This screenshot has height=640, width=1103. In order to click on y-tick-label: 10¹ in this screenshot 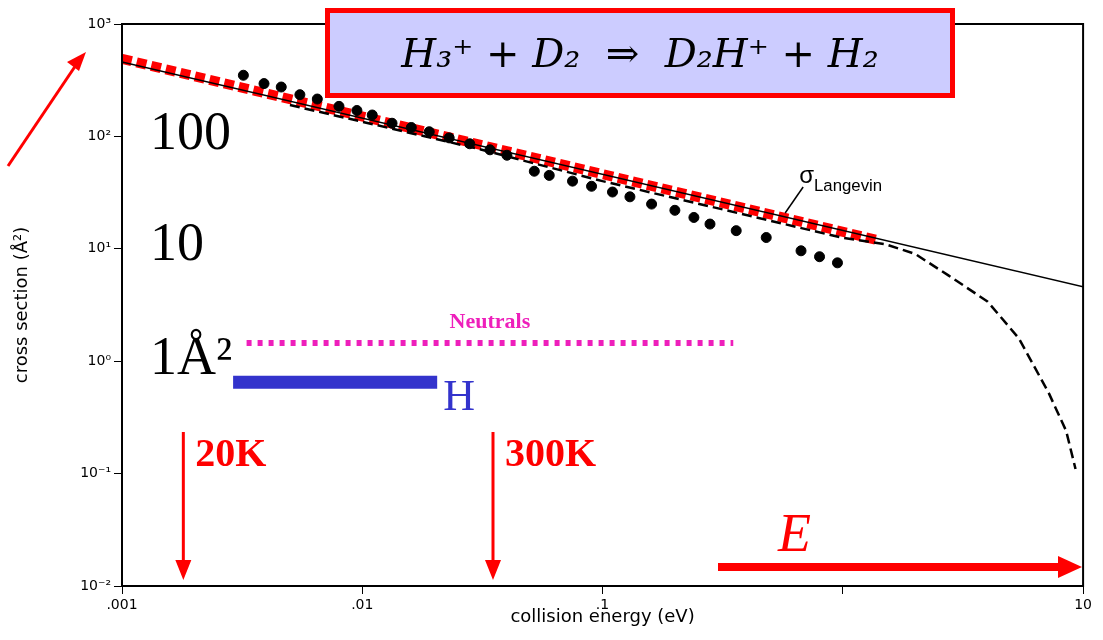, I will do `click(99, 247)`.